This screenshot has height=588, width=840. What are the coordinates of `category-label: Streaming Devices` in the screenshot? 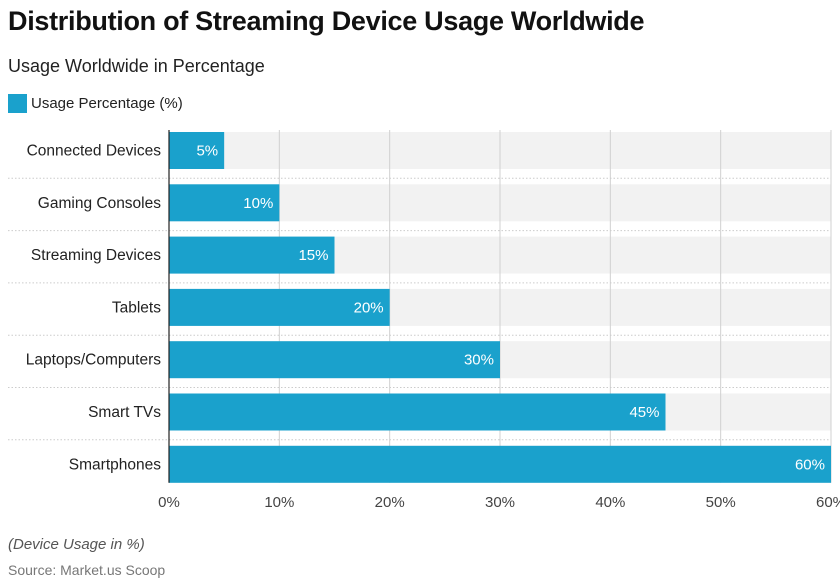 It's located at (96, 255).